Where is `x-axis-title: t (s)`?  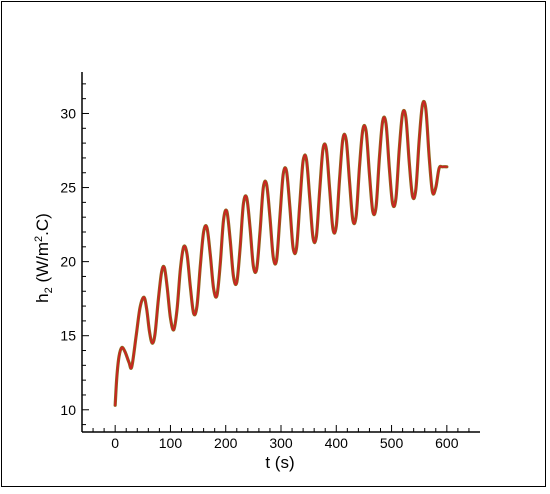
x-axis-title: t (s) is located at coordinates (279, 462).